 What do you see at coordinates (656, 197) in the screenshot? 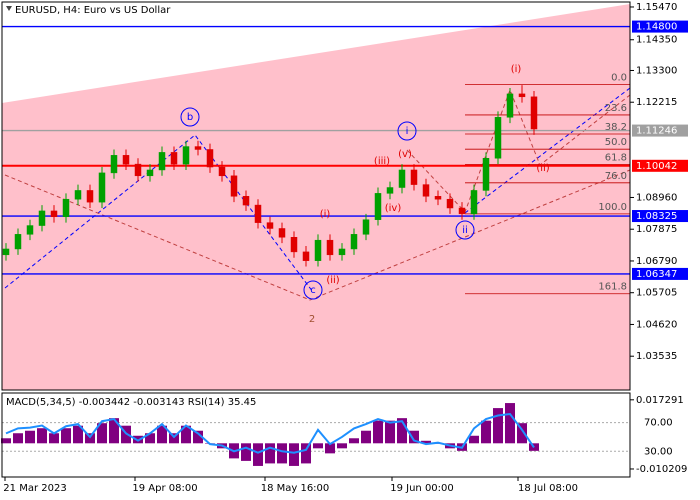
I see `y-tick-label: 1.08960` at bounding box center [656, 197].